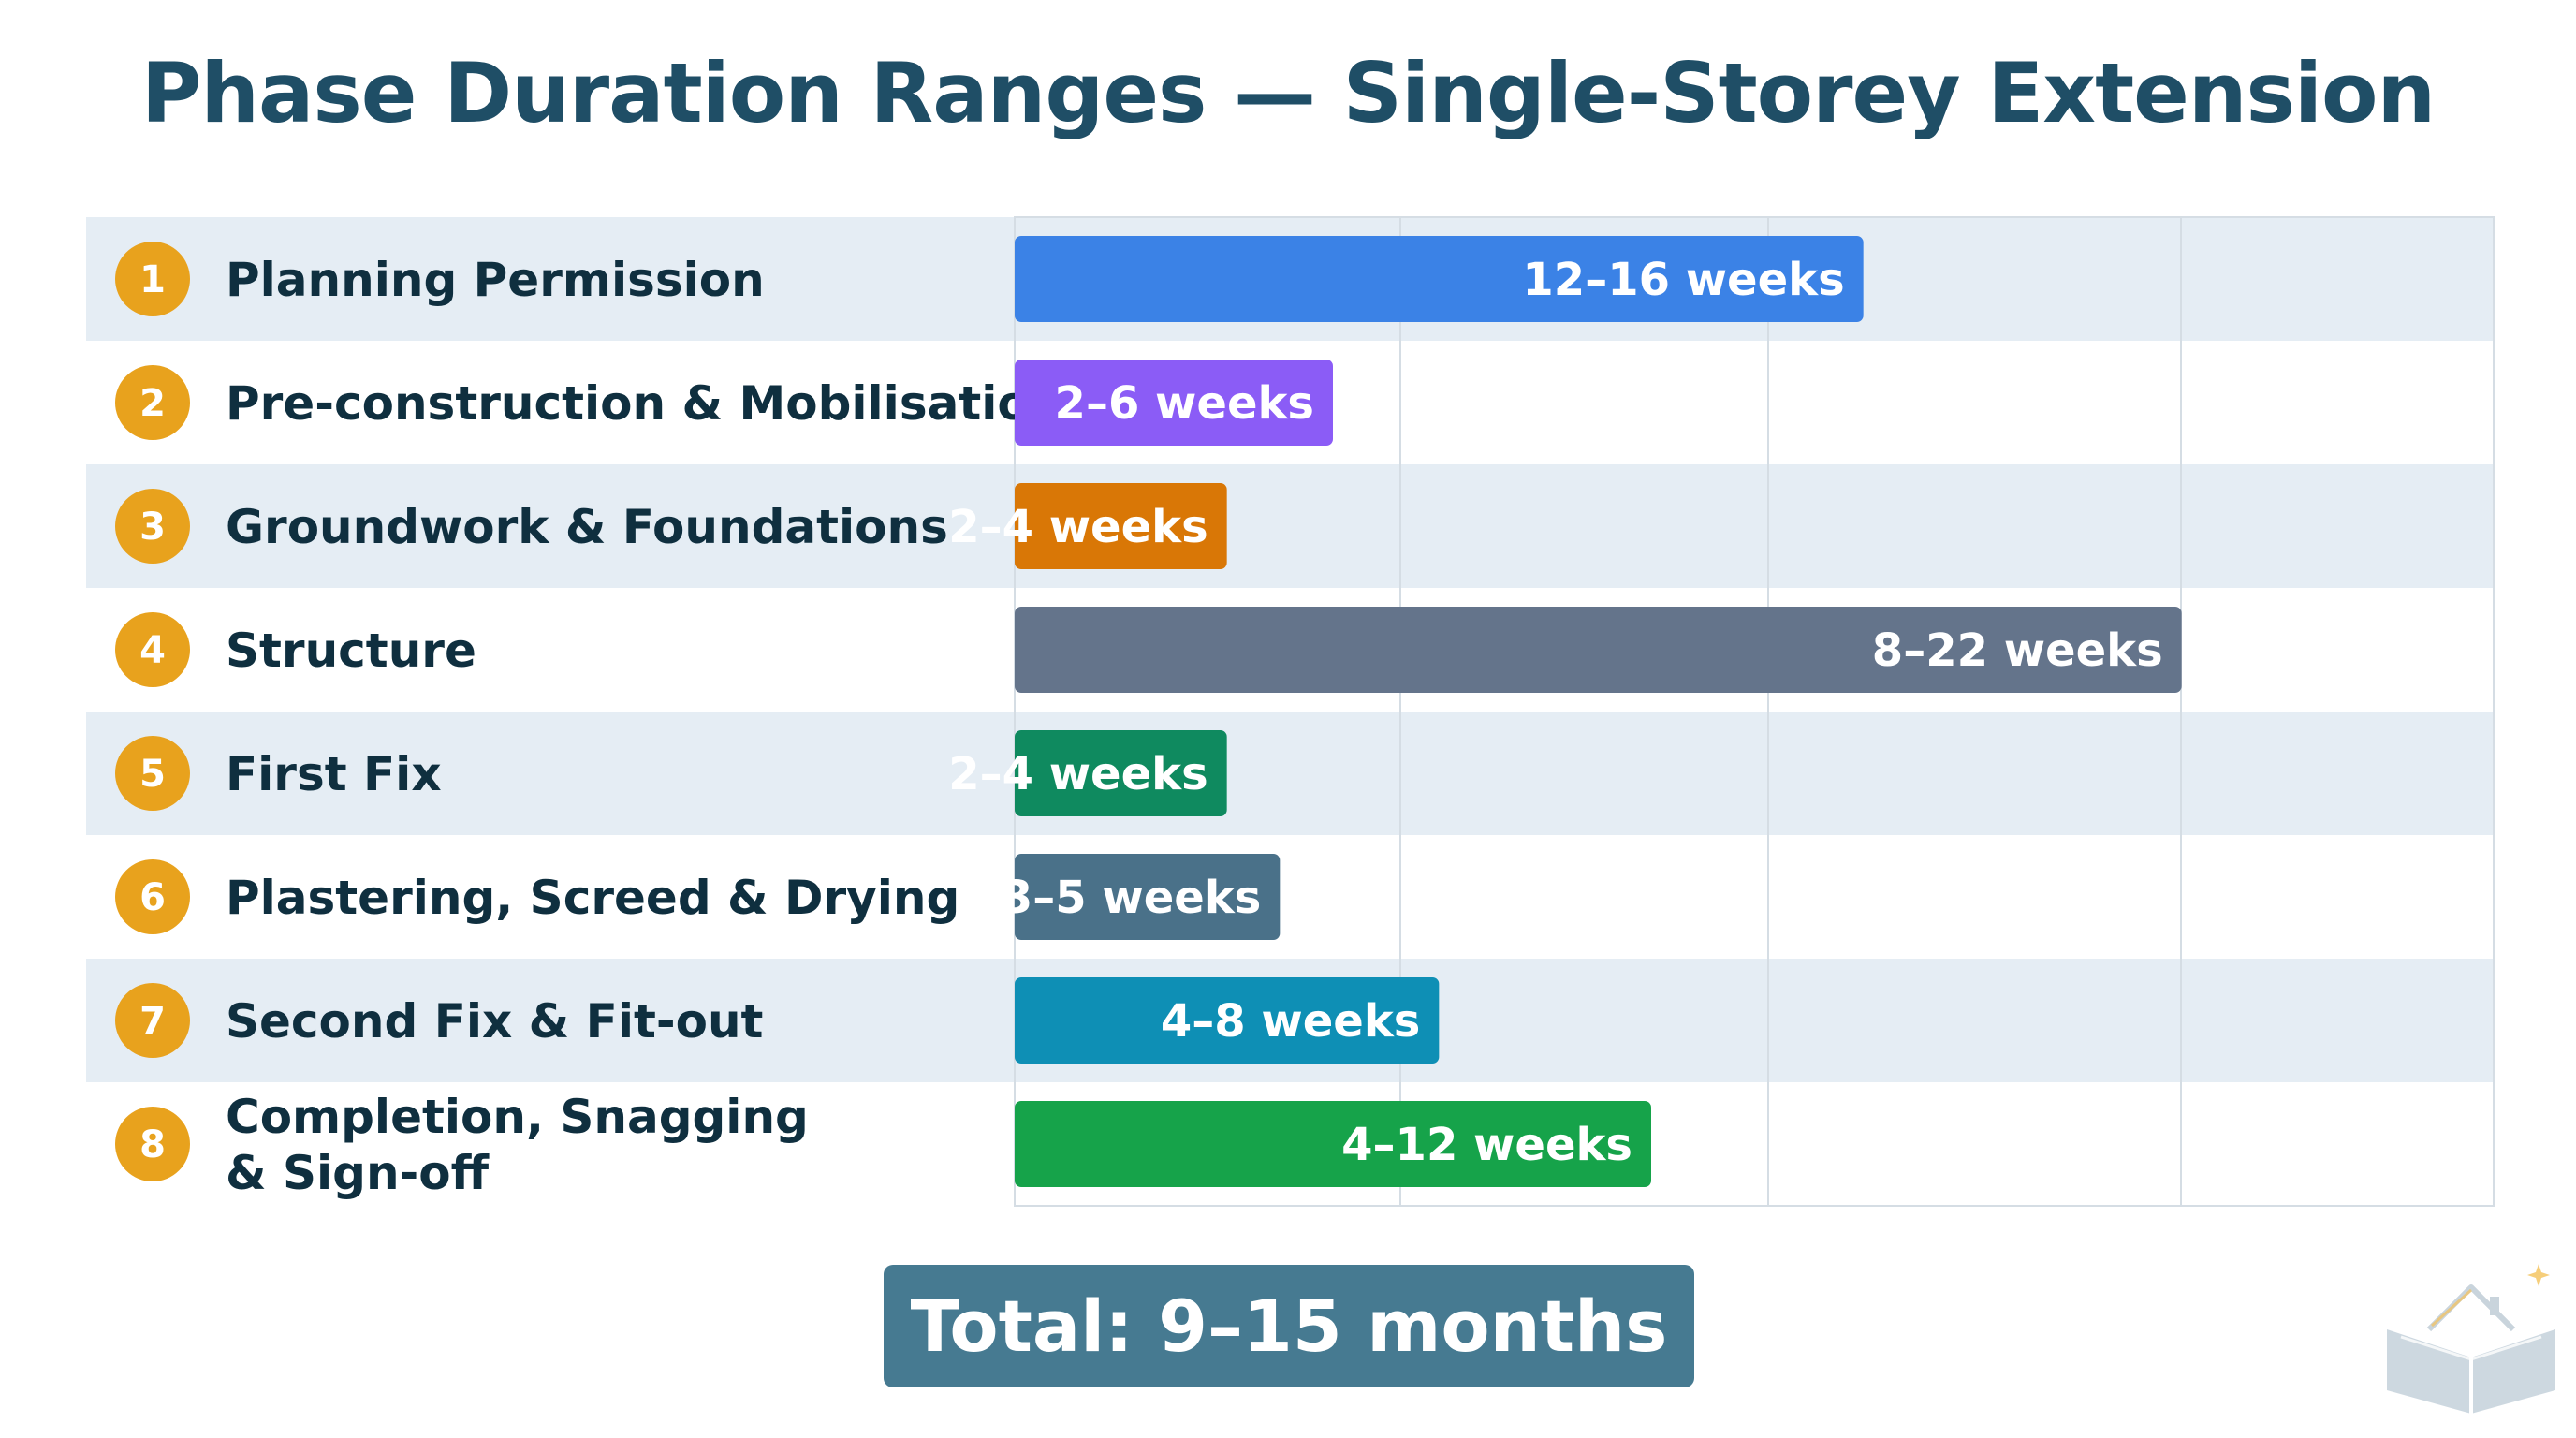  What do you see at coordinates (351, 651) in the screenshot?
I see `category-label: Structure` at bounding box center [351, 651].